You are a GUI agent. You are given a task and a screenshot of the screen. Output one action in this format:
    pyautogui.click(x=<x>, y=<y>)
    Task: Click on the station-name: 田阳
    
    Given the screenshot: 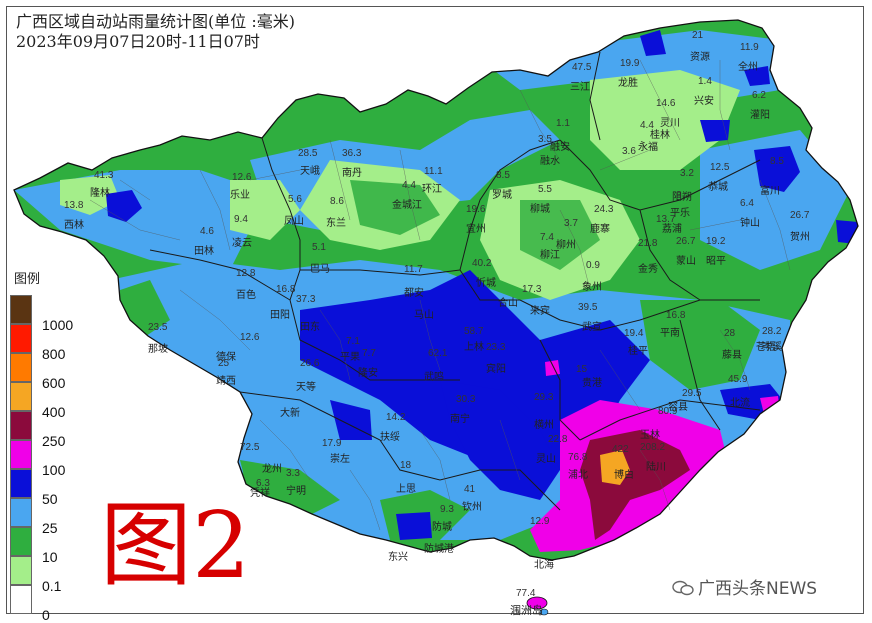 What is the action you would take?
    pyautogui.click(x=280, y=315)
    